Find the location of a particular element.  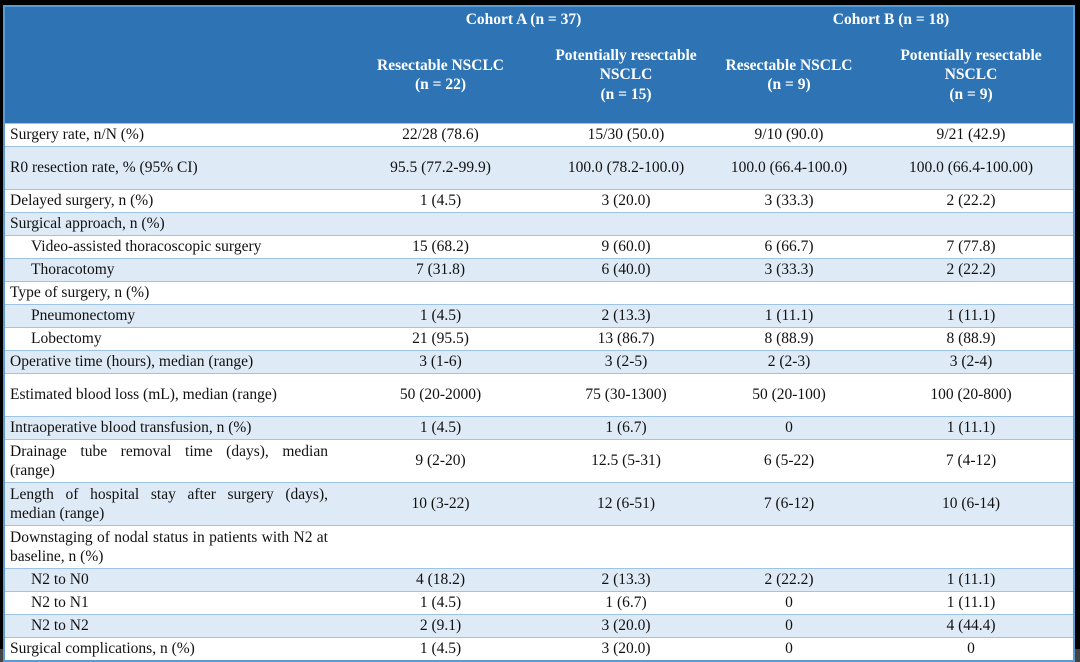

row-label: Intraoperative blood transfusion, n (%) is located at coordinates (171, 428).